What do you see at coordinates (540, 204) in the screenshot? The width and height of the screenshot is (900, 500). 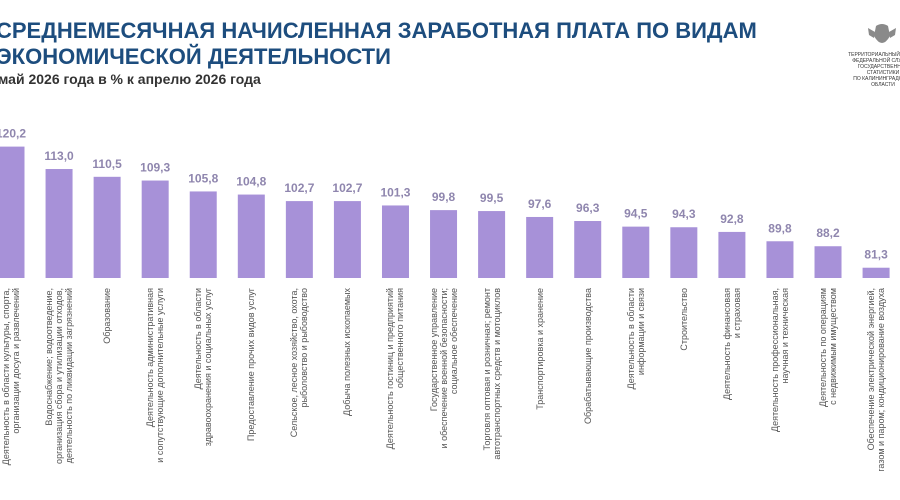 I see `value-label: 97,6` at bounding box center [540, 204].